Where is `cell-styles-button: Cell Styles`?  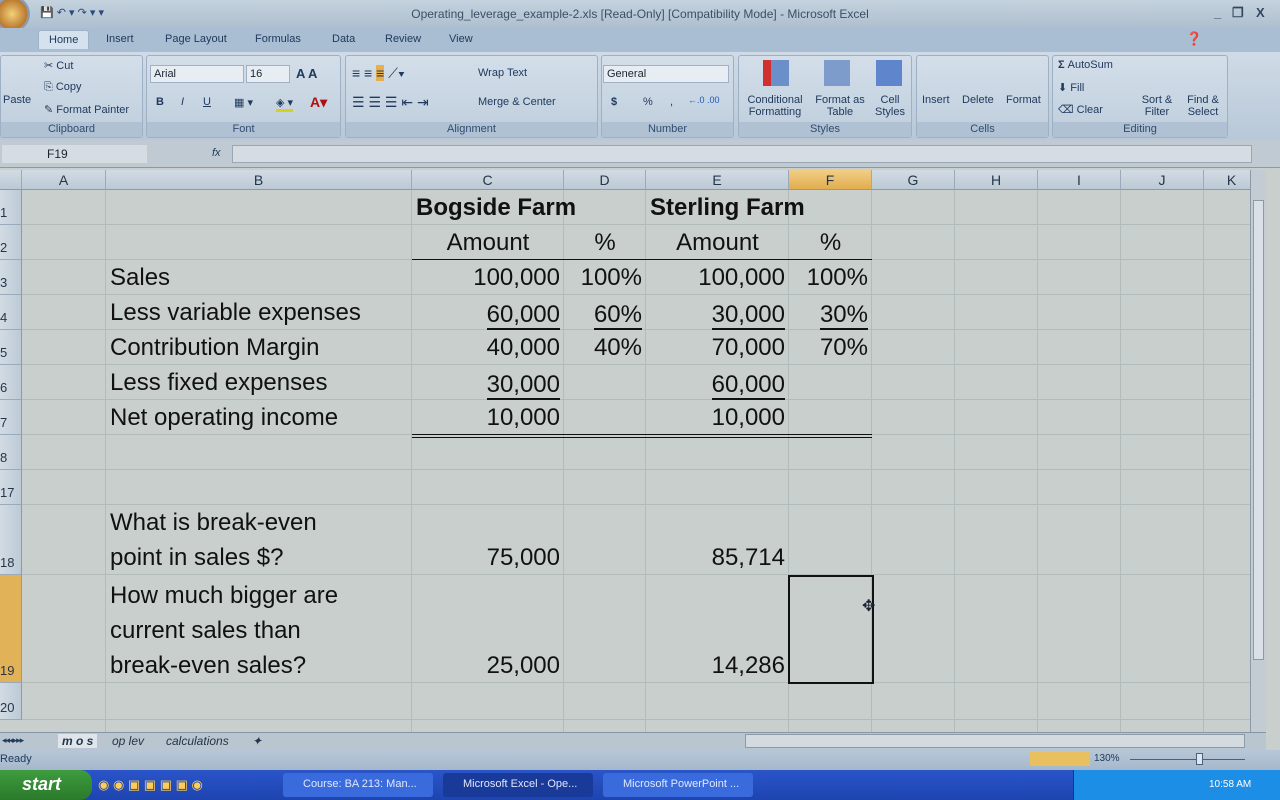
cell-styles-button: Cell Styles is located at coordinates (890, 106).